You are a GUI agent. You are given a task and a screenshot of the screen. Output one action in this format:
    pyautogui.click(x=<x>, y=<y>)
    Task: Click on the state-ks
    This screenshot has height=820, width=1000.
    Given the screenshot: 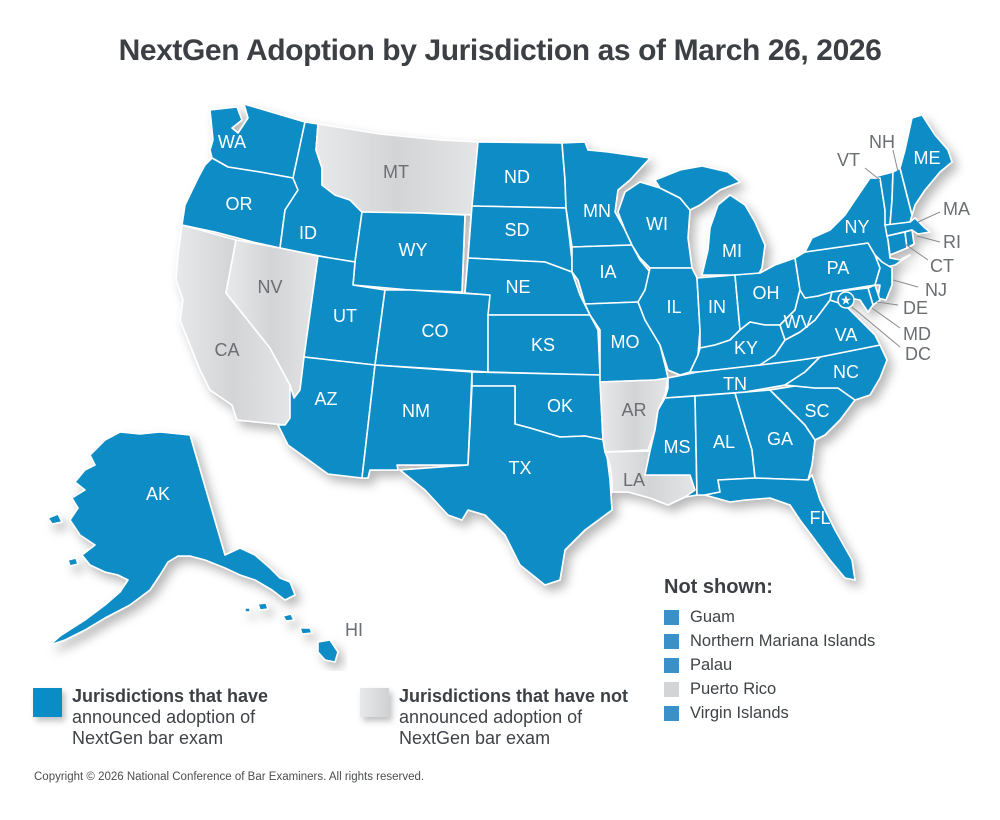 What is the action you would take?
    pyautogui.click(x=544, y=345)
    